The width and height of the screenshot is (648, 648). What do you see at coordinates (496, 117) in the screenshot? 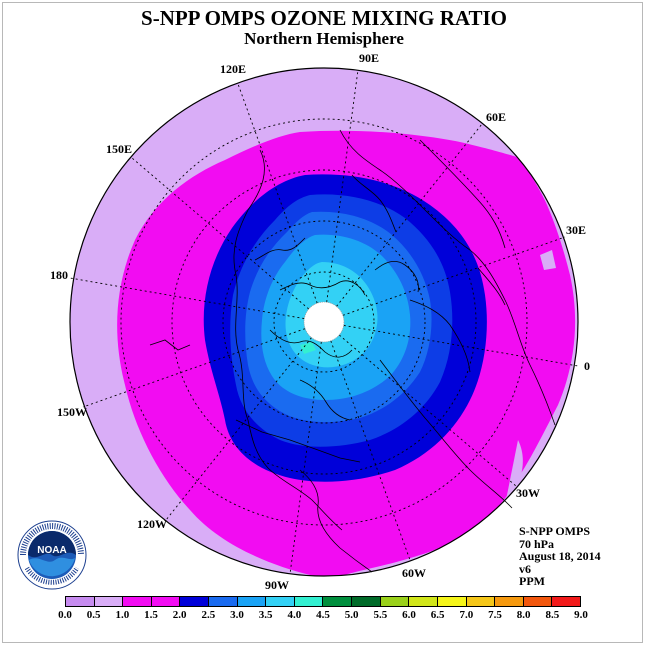
I see `lon-label-60e: 60E` at bounding box center [496, 117].